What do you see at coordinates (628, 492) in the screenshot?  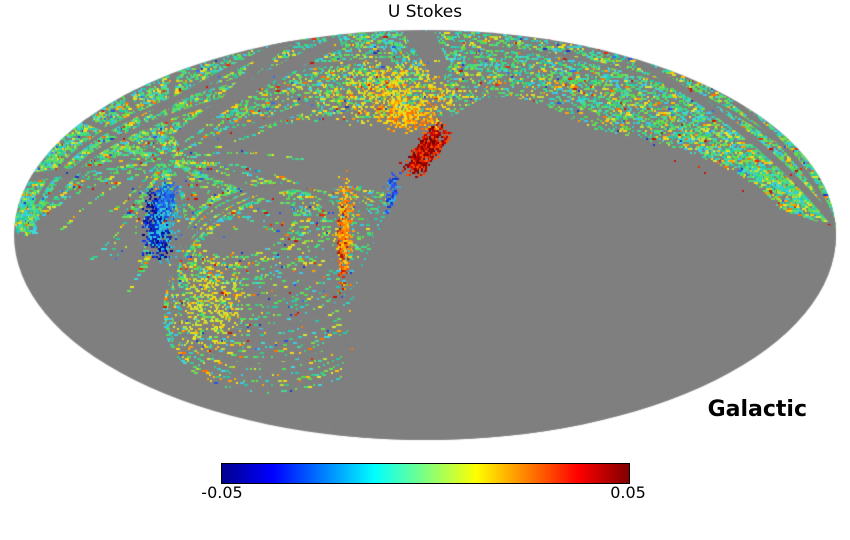 I see `colorbar-max-label: 0.05` at bounding box center [628, 492].